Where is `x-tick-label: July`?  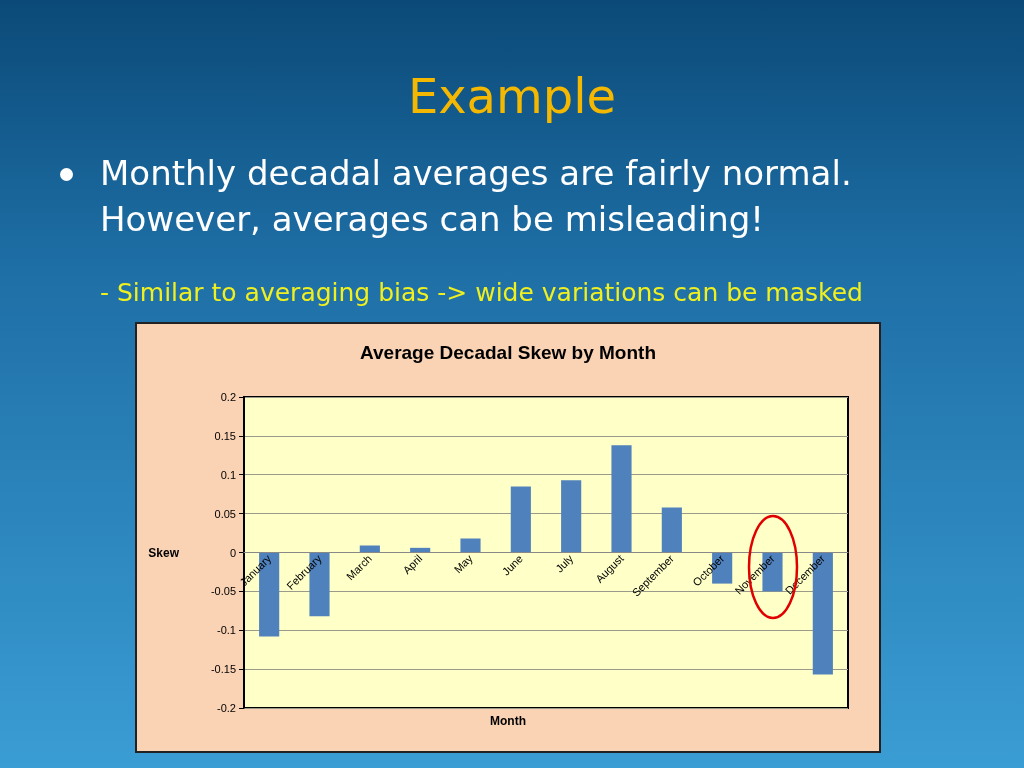
x-tick-label: July is located at coordinates (564, 563).